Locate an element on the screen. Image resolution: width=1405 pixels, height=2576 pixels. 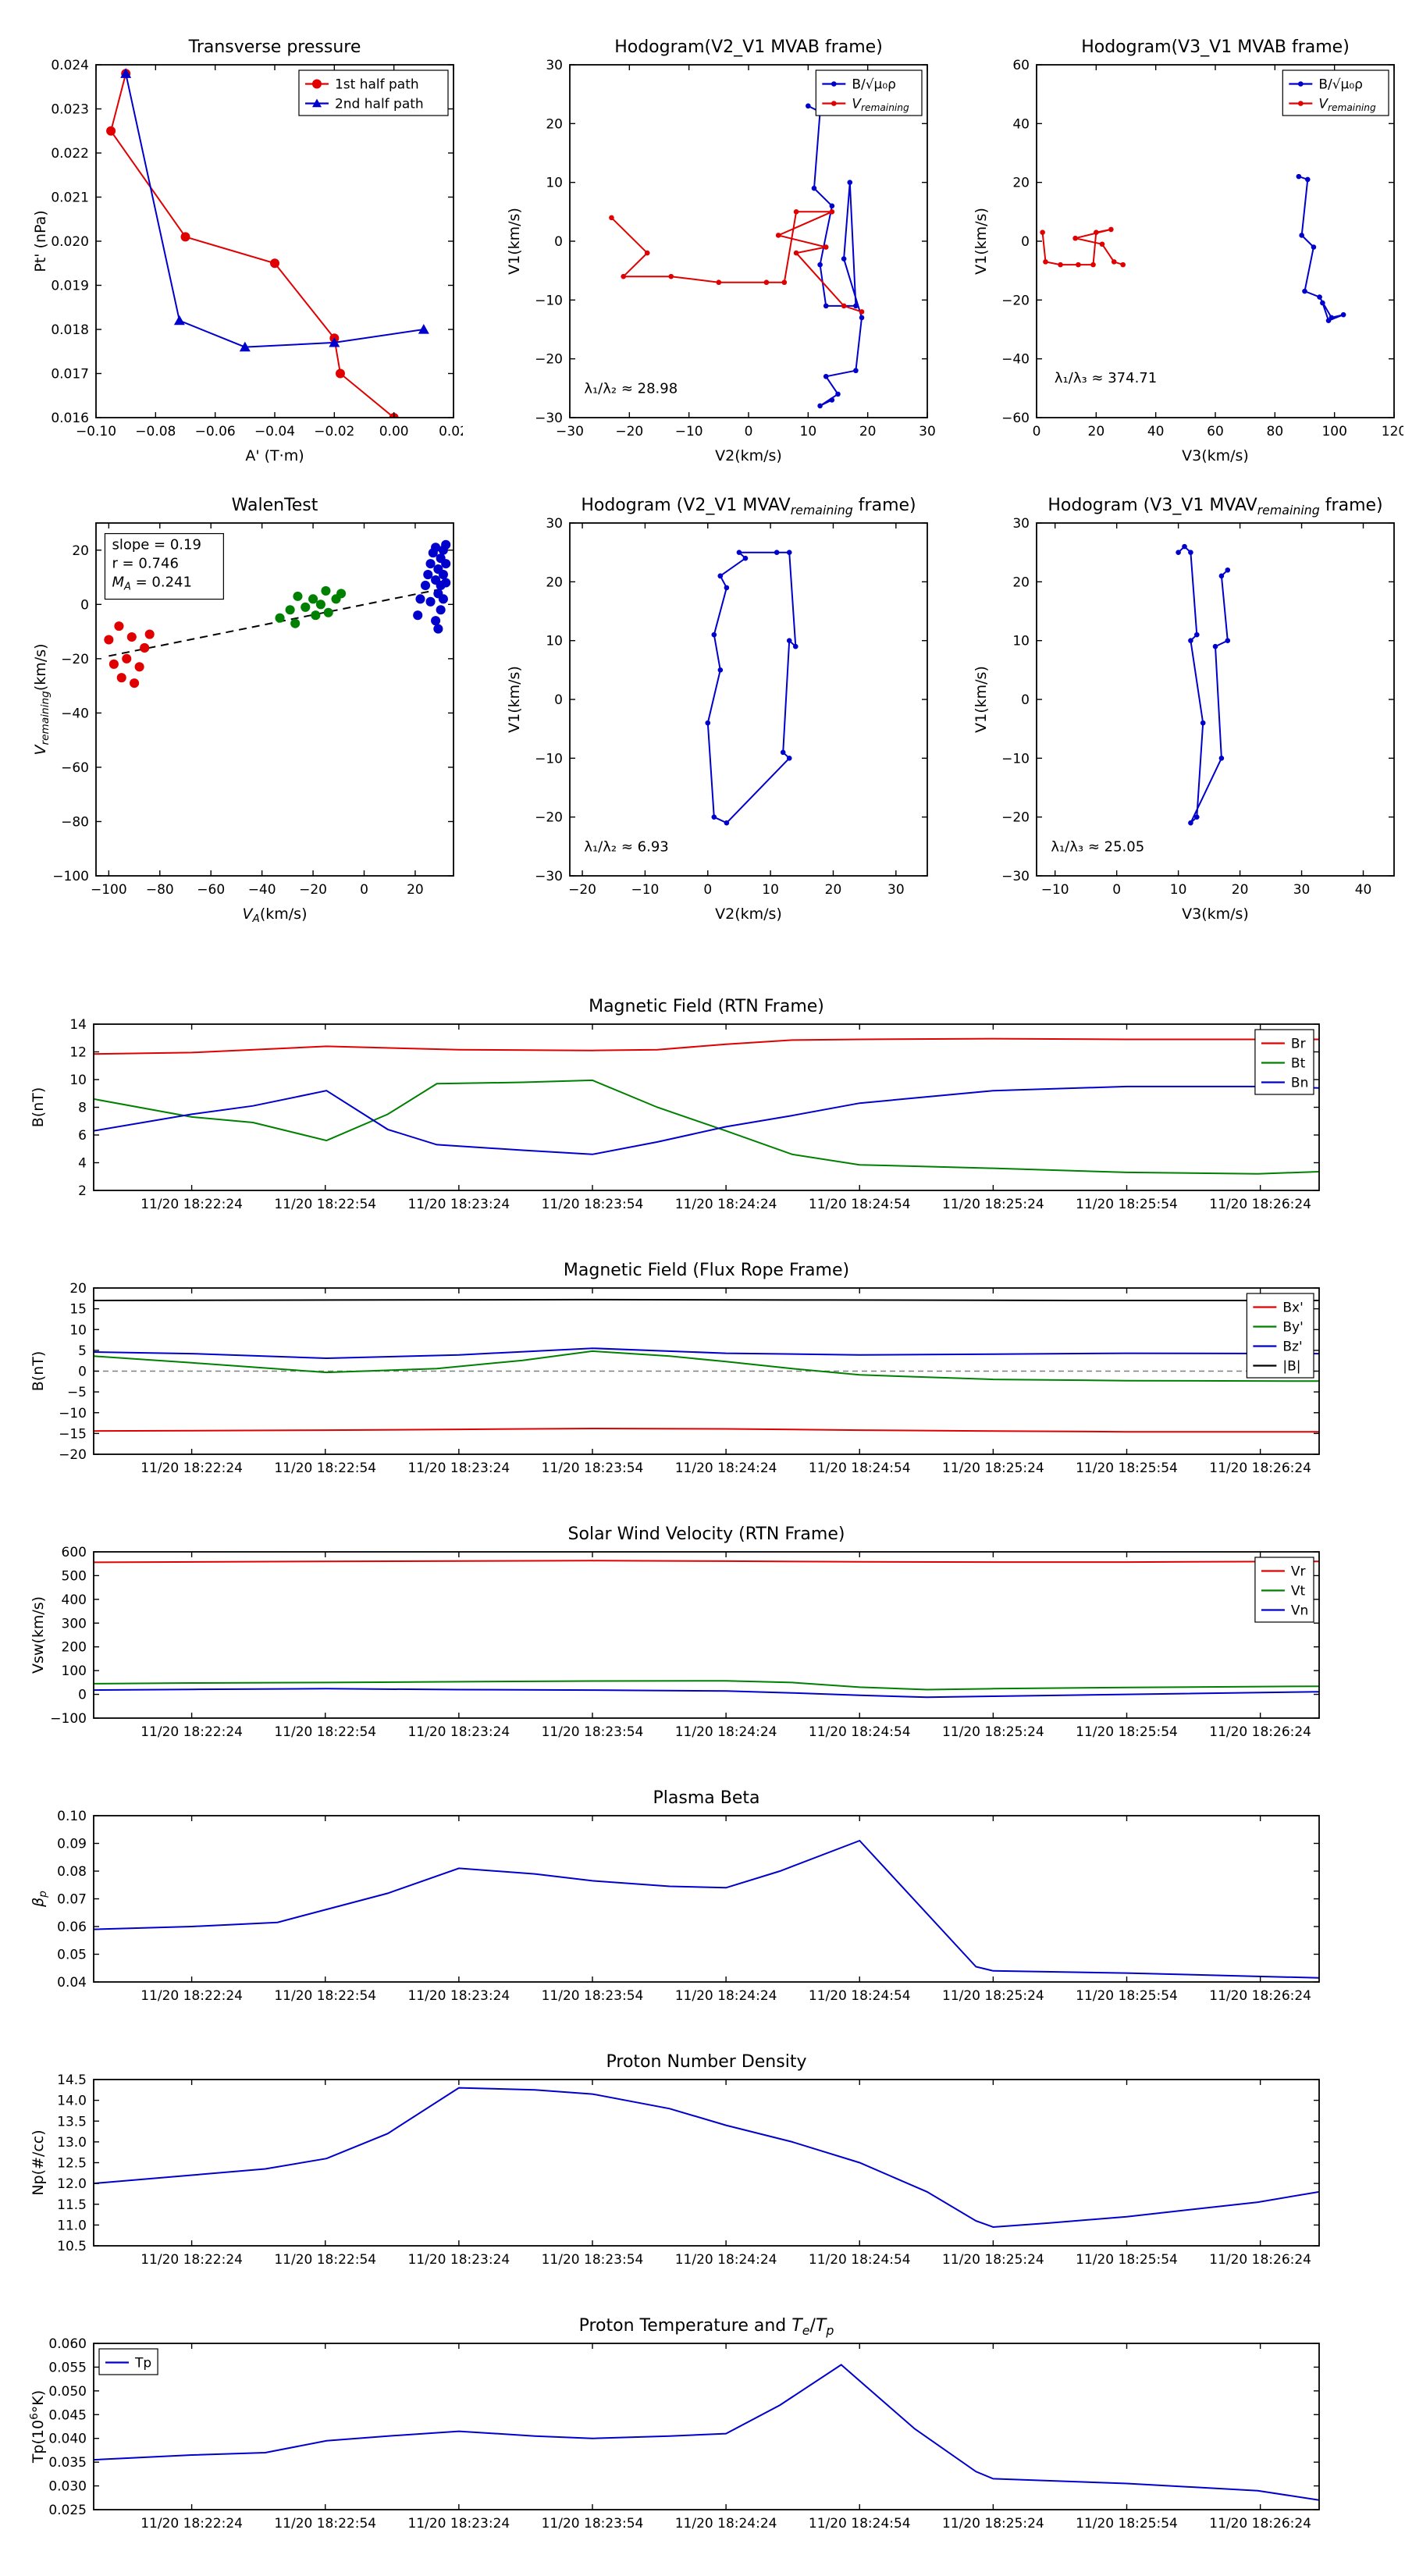
legend-label: Bx' is located at coordinates (1292, 1308).